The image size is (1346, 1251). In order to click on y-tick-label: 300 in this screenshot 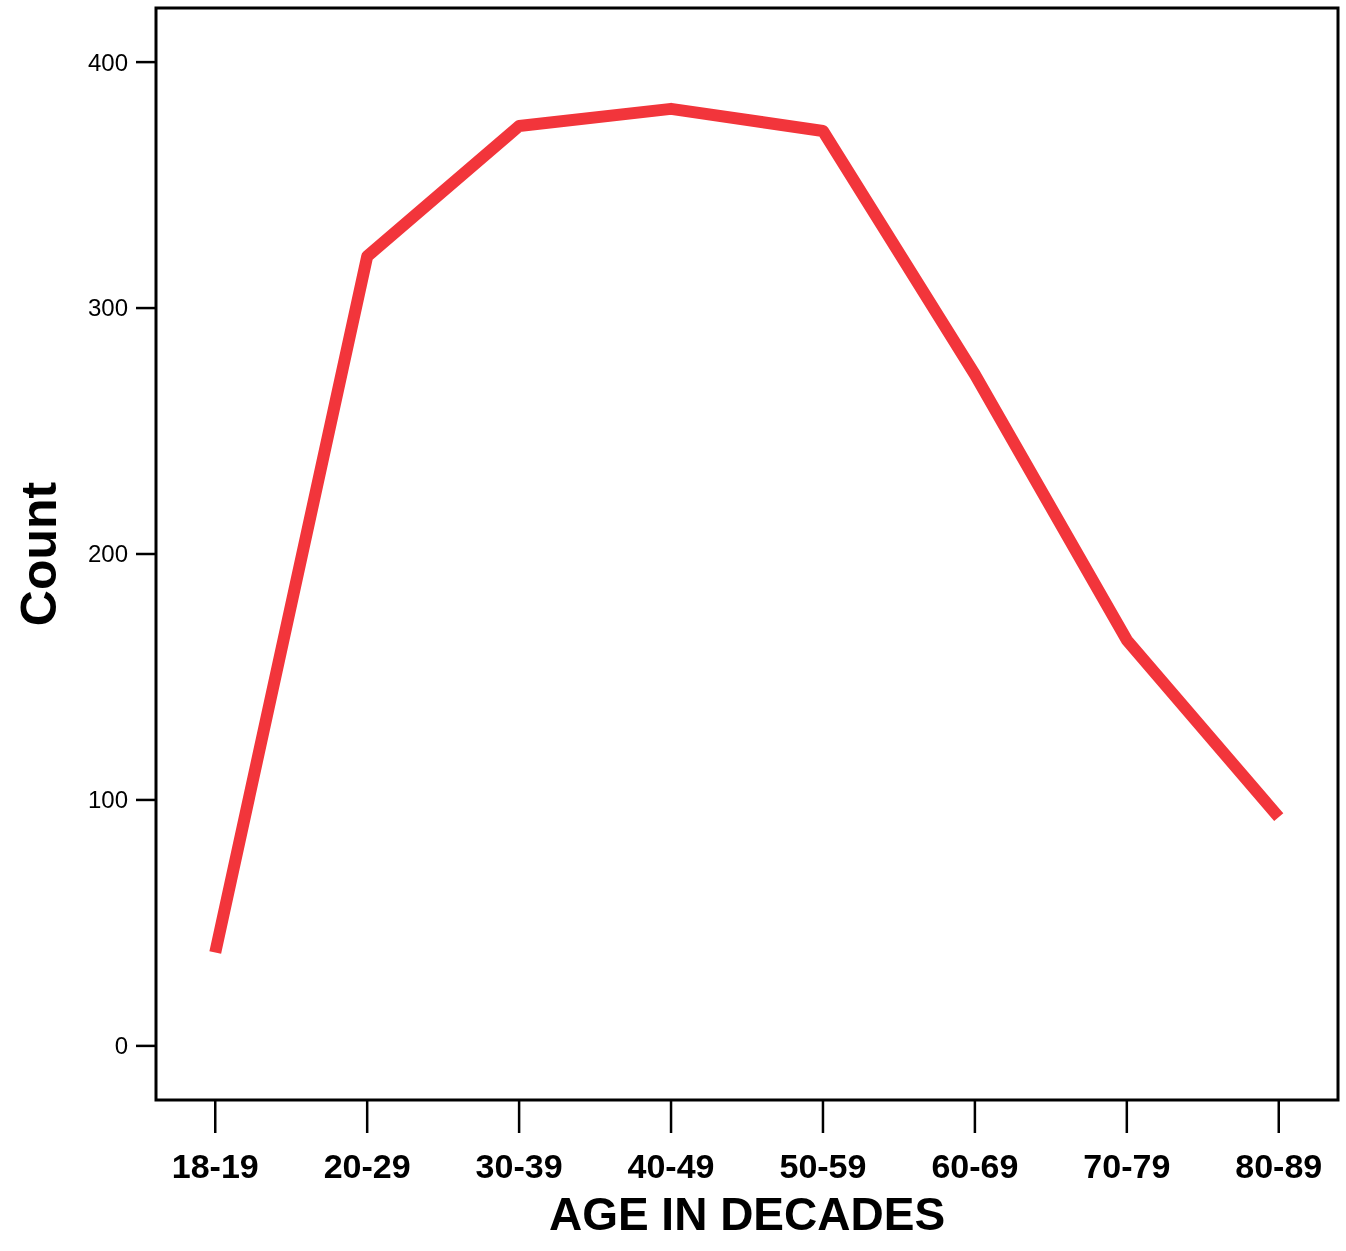, I will do `click(107, 308)`.